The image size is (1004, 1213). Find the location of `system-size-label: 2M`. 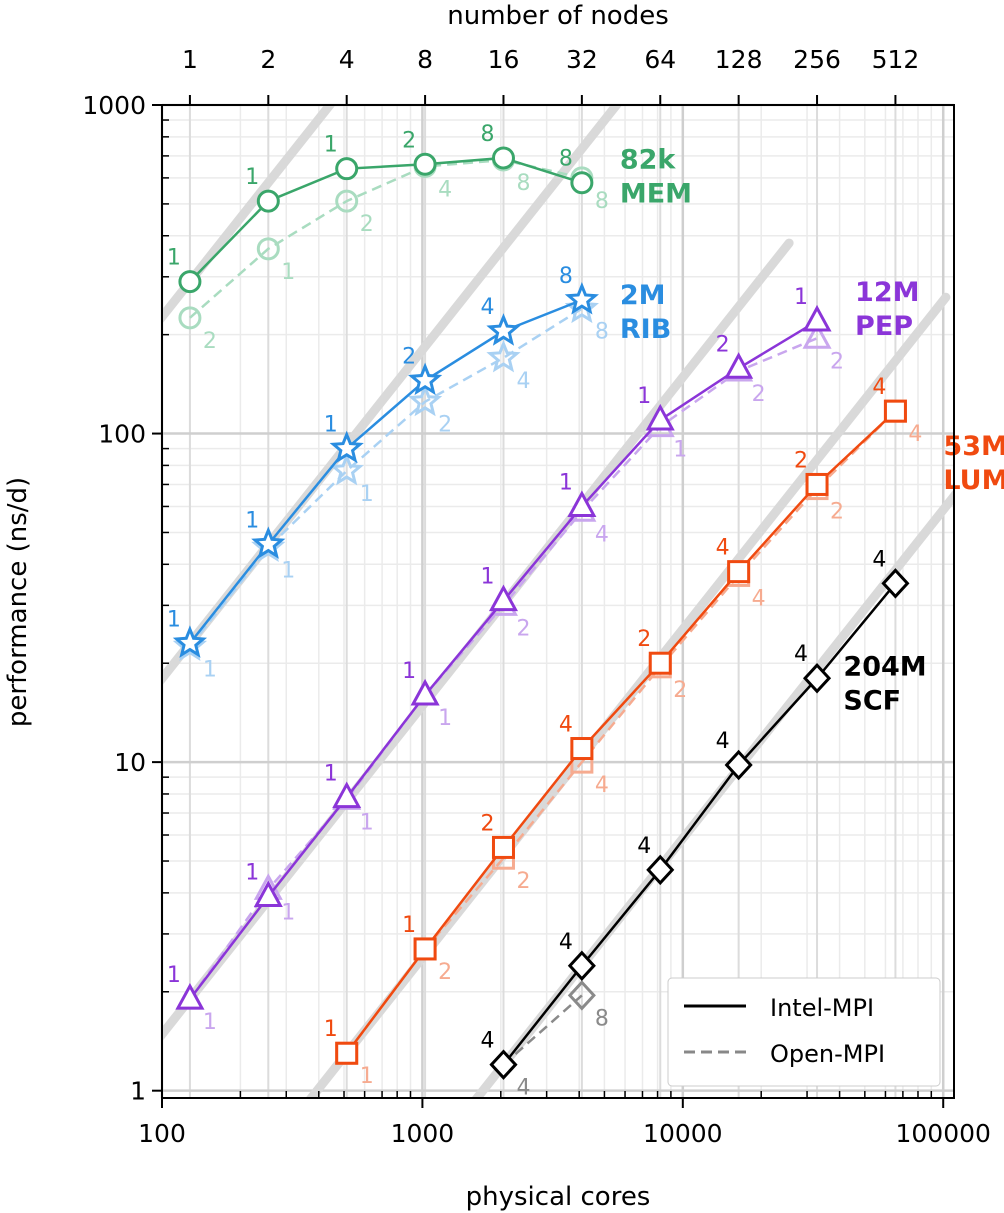

system-size-label: 2M is located at coordinates (643, 295).